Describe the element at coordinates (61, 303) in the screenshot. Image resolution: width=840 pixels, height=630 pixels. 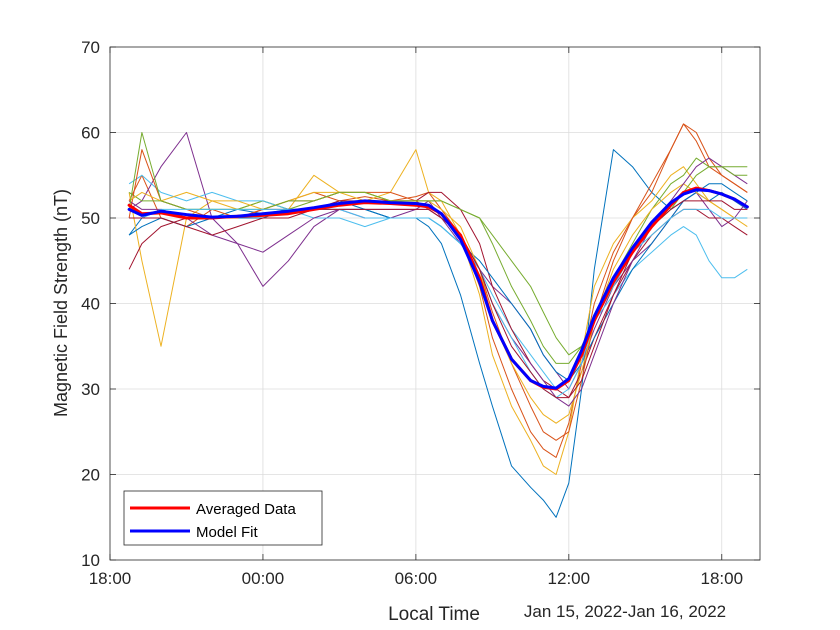
I see `y-axis-label: Magnetic Field Strength (nT)` at that location.